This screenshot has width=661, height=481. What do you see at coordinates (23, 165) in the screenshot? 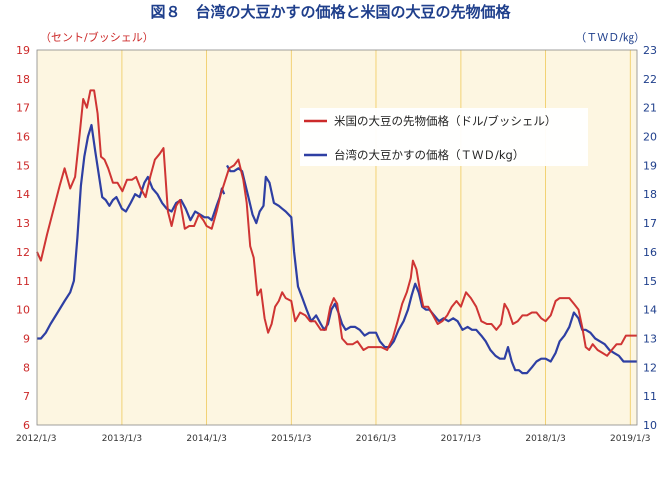
I see `left-y-tick-15: 15` at bounding box center [23, 165].